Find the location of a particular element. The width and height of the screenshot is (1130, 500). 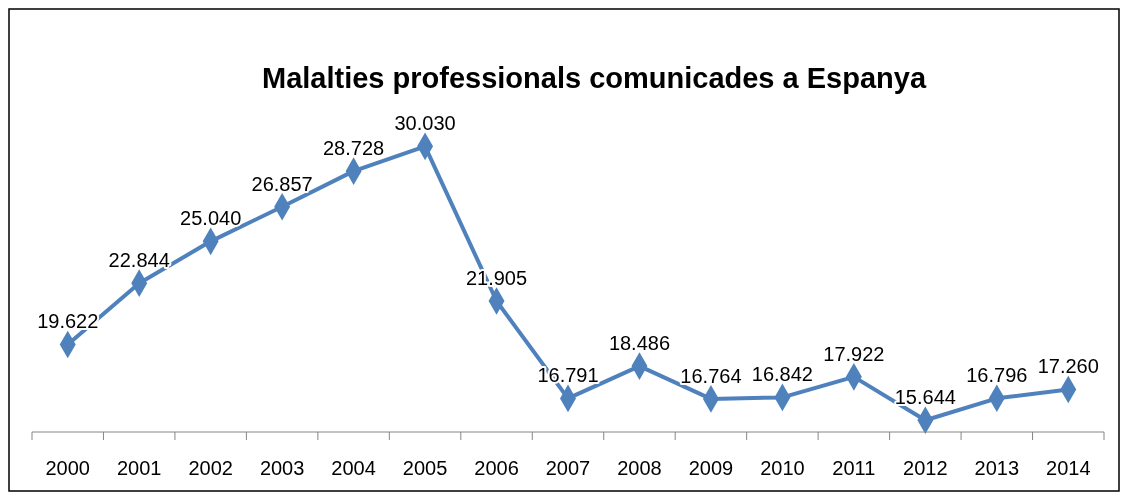

x-tick-label: 2006 is located at coordinates (496, 468).